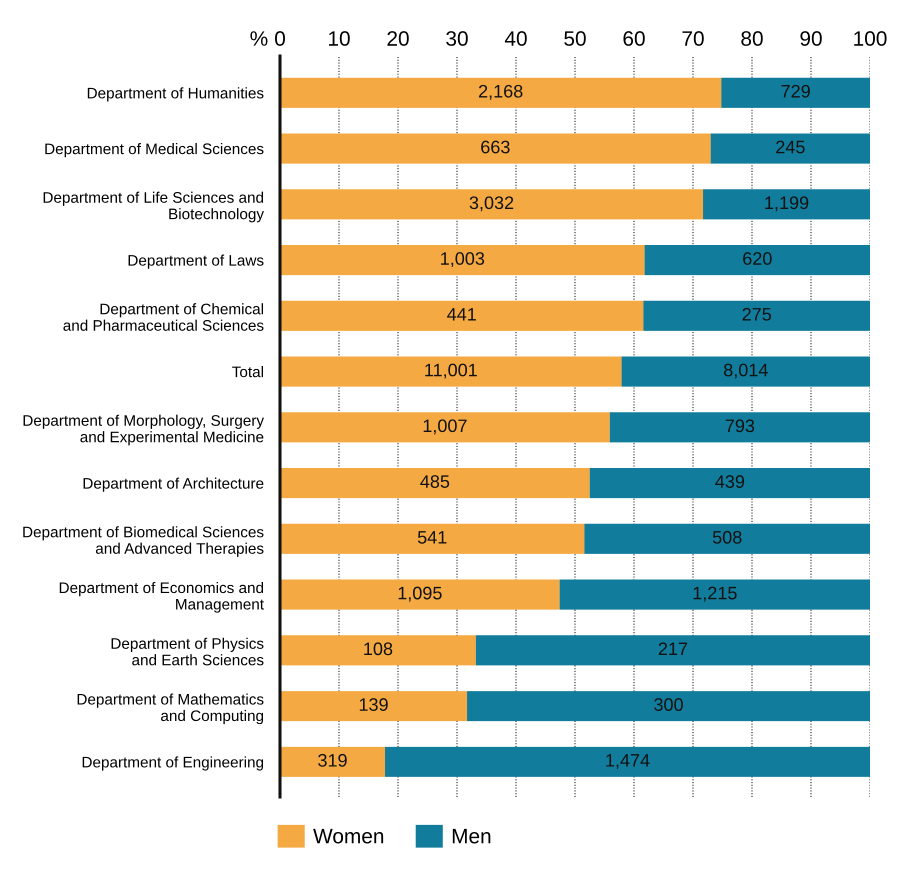 Image resolution: width=909 pixels, height=875 pixels. What do you see at coordinates (811, 38) in the screenshot?
I see `x-tick-label: 90` at bounding box center [811, 38].